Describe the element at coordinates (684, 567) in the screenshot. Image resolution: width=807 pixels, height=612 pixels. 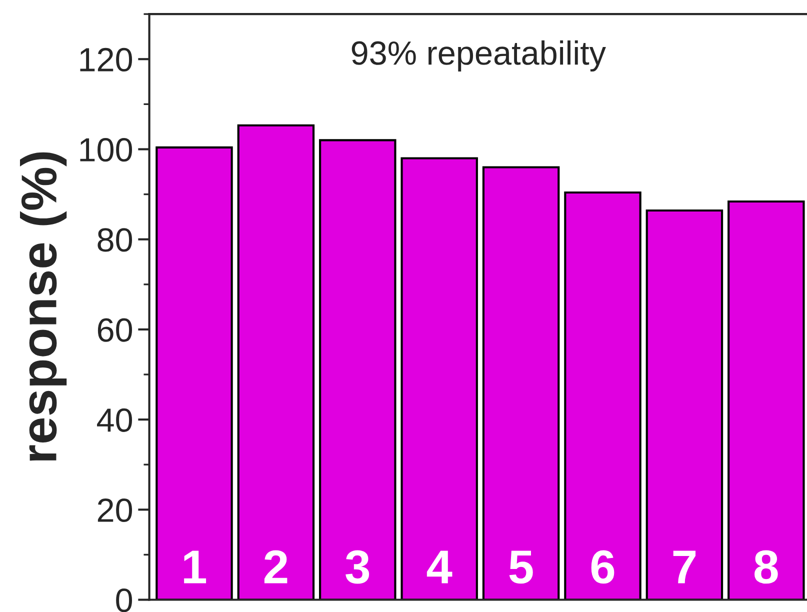
I see `x-tick-label: 7` at that location.